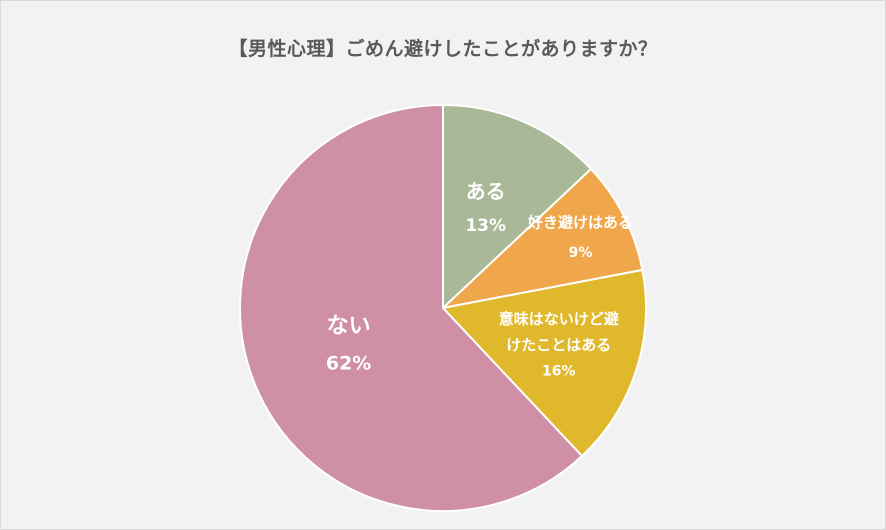  Describe the element at coordinates (558, 345) in the screenshot. I see `slice-3-category-label: けたことはある` at that location.